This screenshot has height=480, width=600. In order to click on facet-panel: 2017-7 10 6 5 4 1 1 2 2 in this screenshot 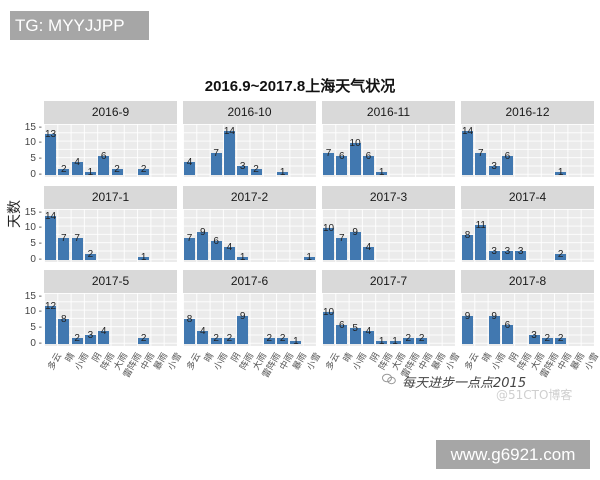, I will do `click(388, 308)`.